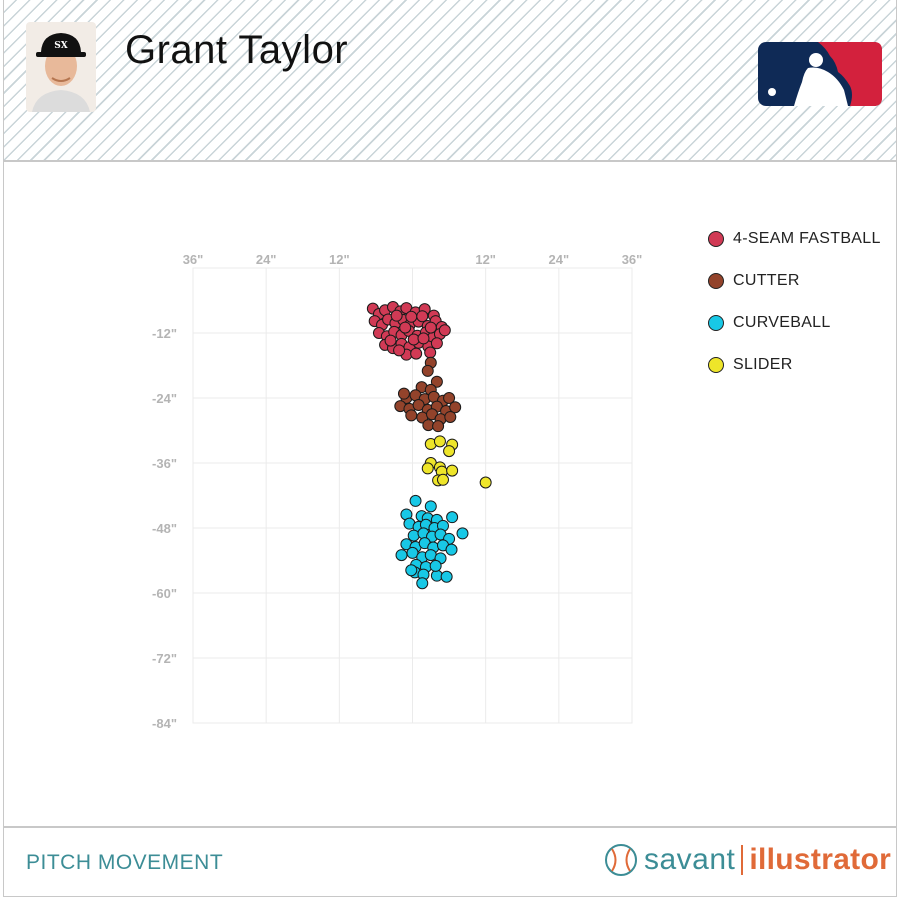  Describe the element at coordinates (60, 46) in the screenshot. I see `svg-text: SX` at that location.